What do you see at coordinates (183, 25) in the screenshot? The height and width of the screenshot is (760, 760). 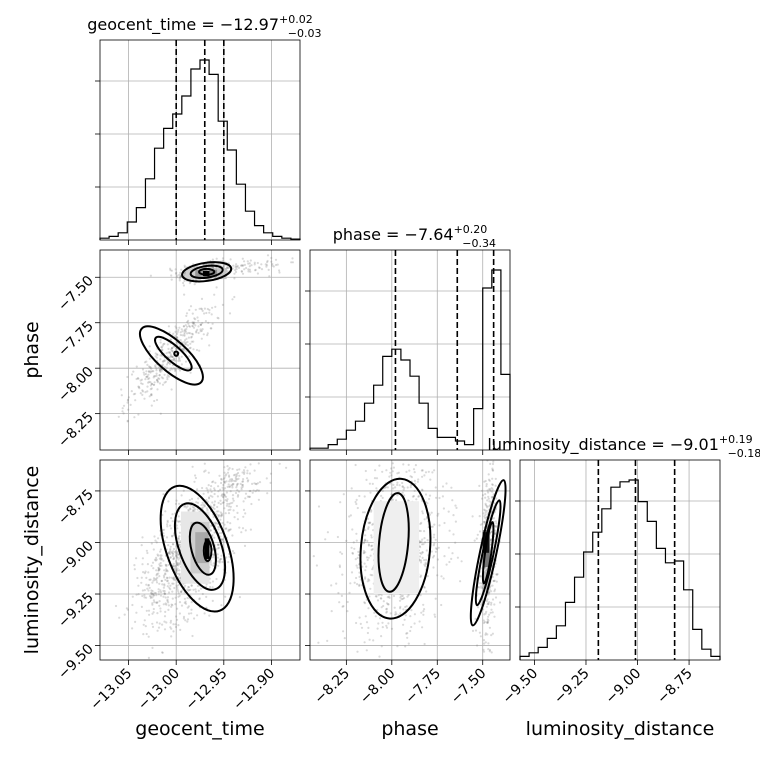 I see `hist-geocent-time-title-value: geocent_time = −12.97` at bounding box center [183, 25].